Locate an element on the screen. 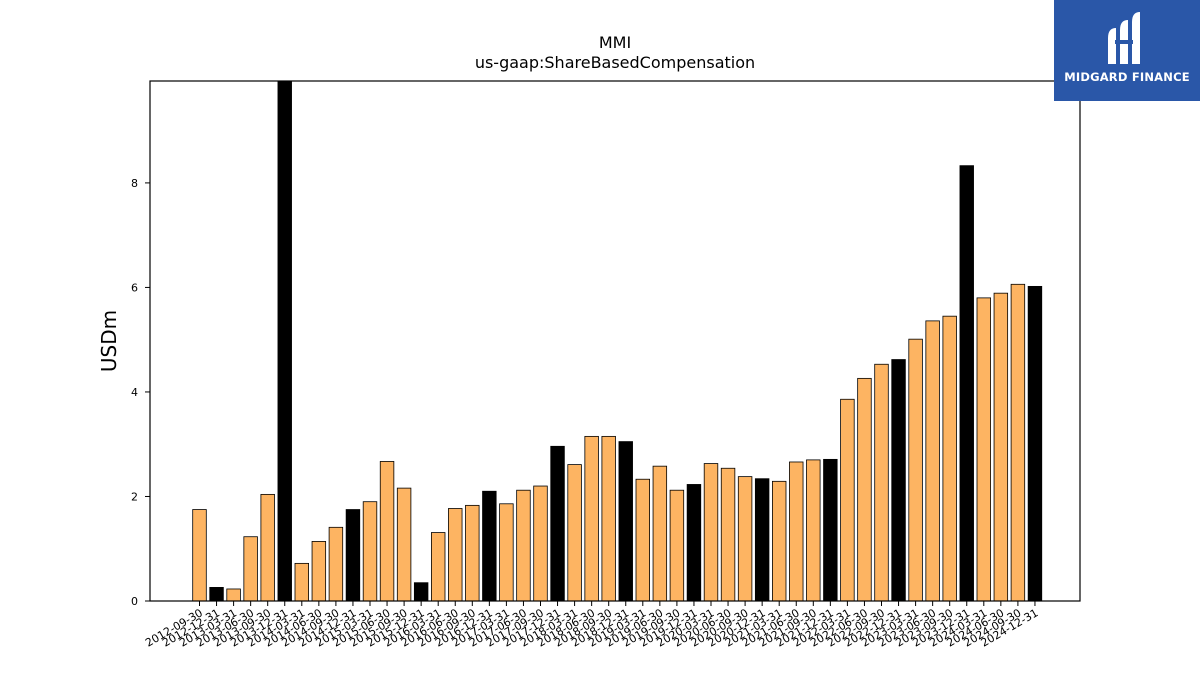 The height and width of the screenshot is (675, 1200). chart-title: MMI is located at coordinates (615, 42).